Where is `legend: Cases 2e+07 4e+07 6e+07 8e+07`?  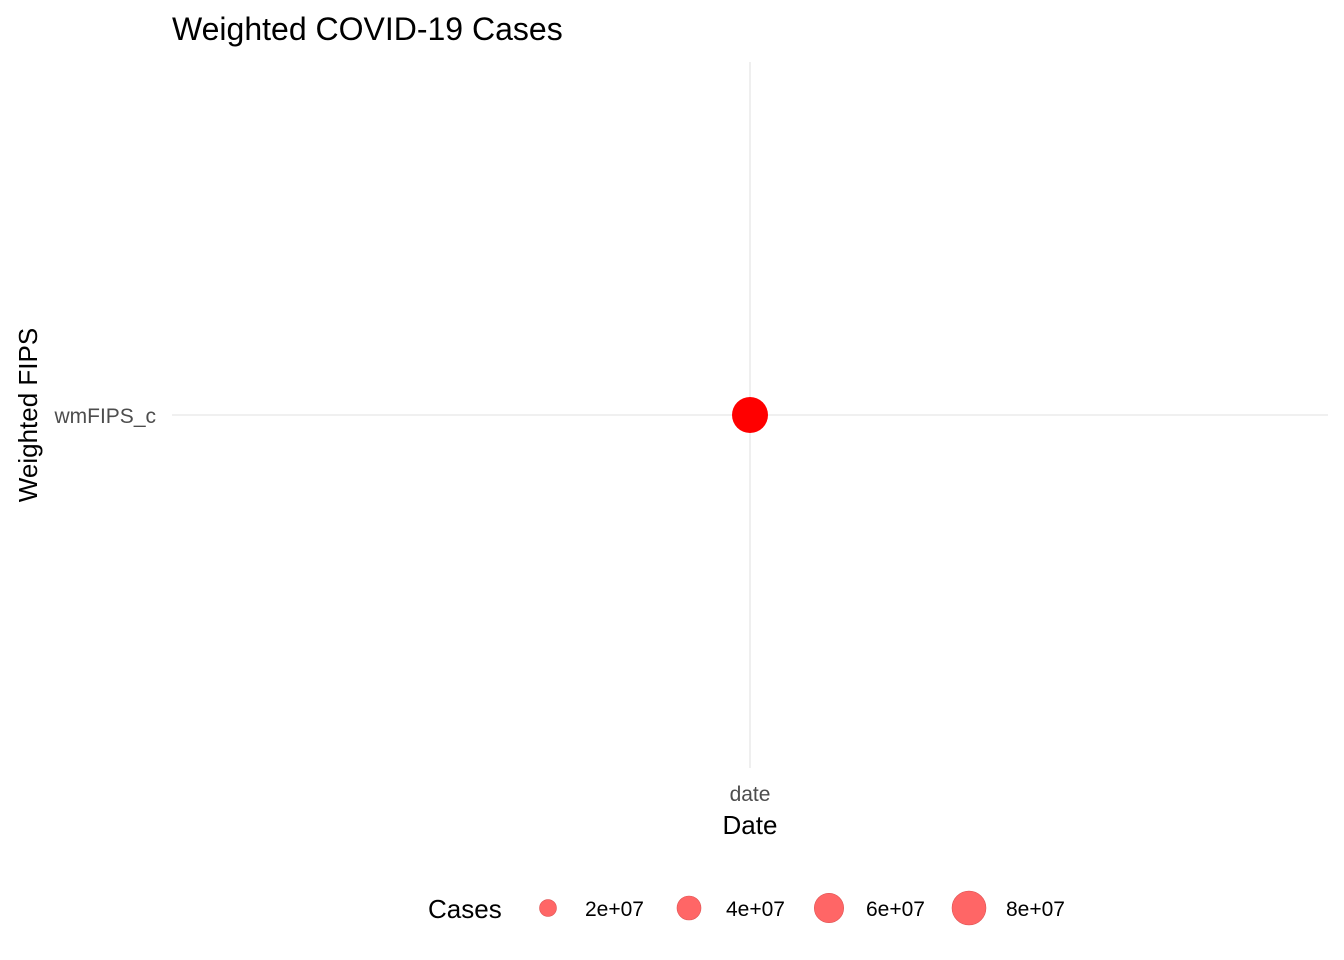
legend: Cases 2e+07 4e+07 6e+07 8e+07 is located at coordinates (746, 908).